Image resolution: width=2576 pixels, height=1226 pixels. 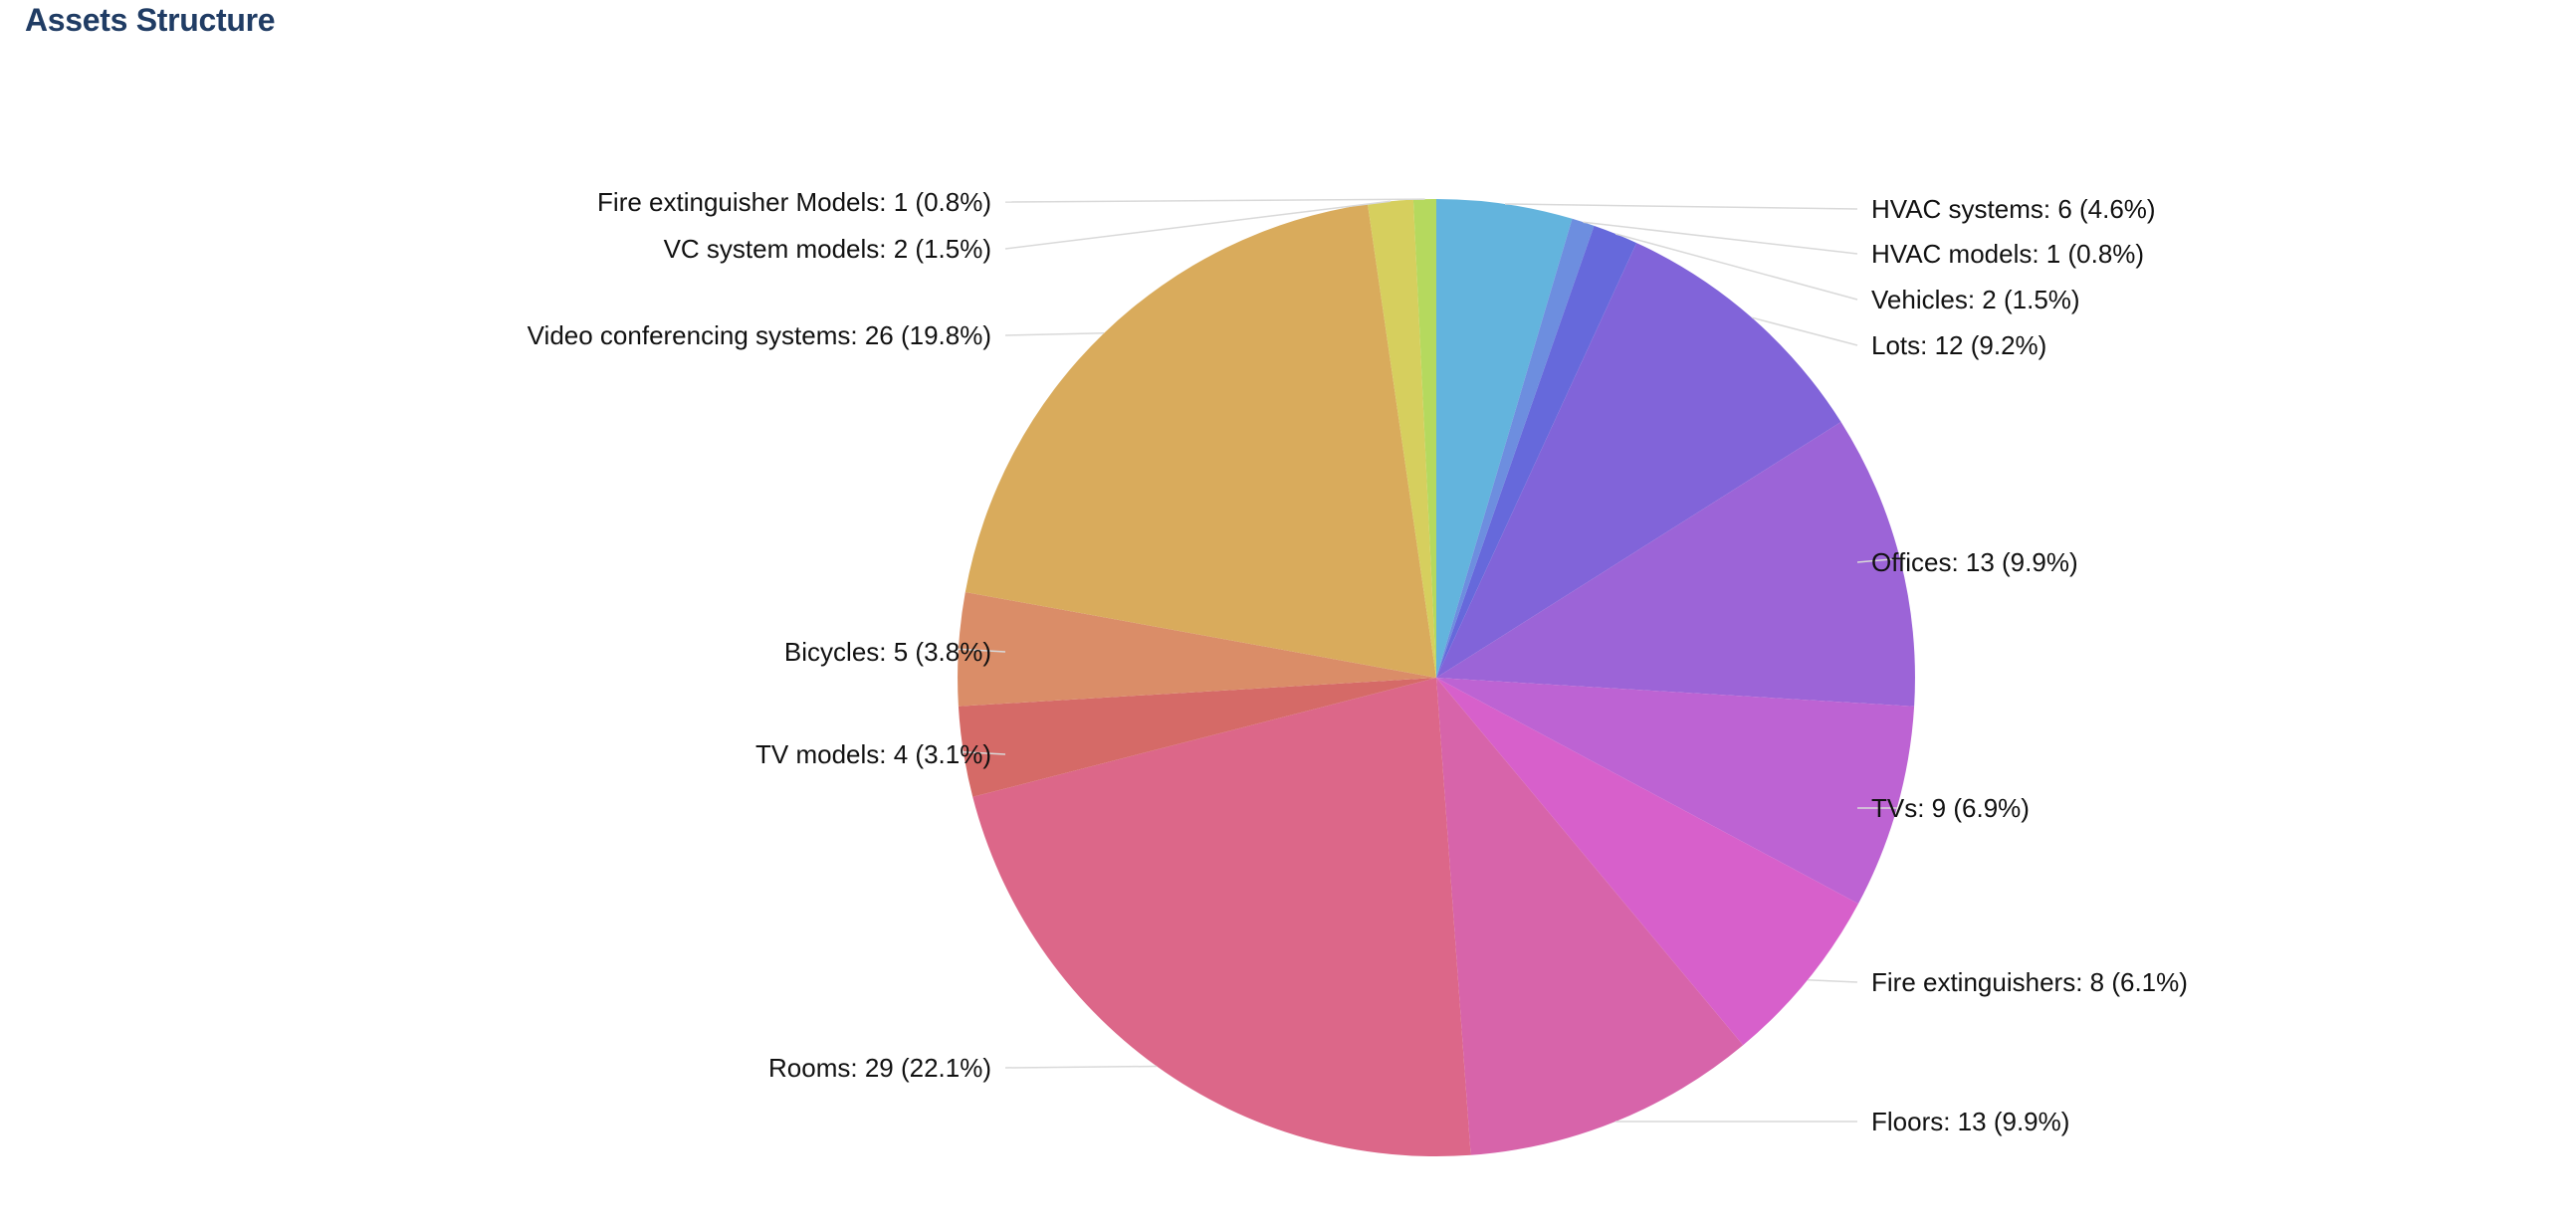 What do you see at coordinates (1675, 791) in the screenshot?
I see `pie-slice-tvs` at bounding box center [1675, 791].